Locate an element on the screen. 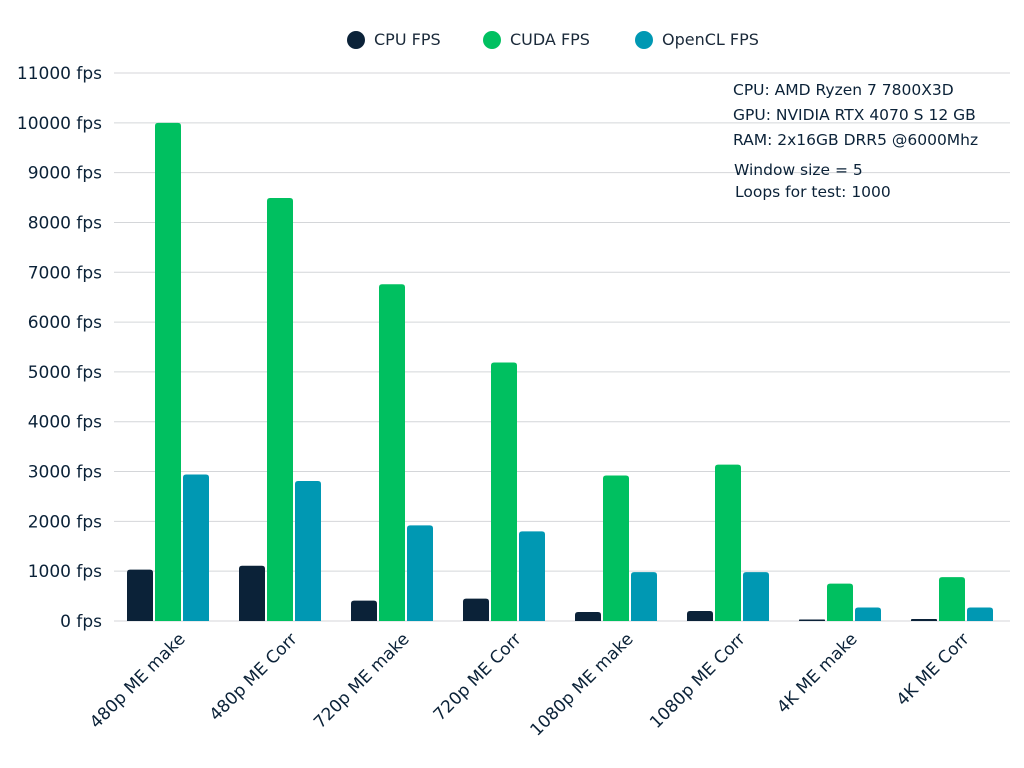 The width and height of the screenshot is (1024, 768). legend: CPU FPS CUDA FPS OpenCL FPS is located at coordinates (553, 39).